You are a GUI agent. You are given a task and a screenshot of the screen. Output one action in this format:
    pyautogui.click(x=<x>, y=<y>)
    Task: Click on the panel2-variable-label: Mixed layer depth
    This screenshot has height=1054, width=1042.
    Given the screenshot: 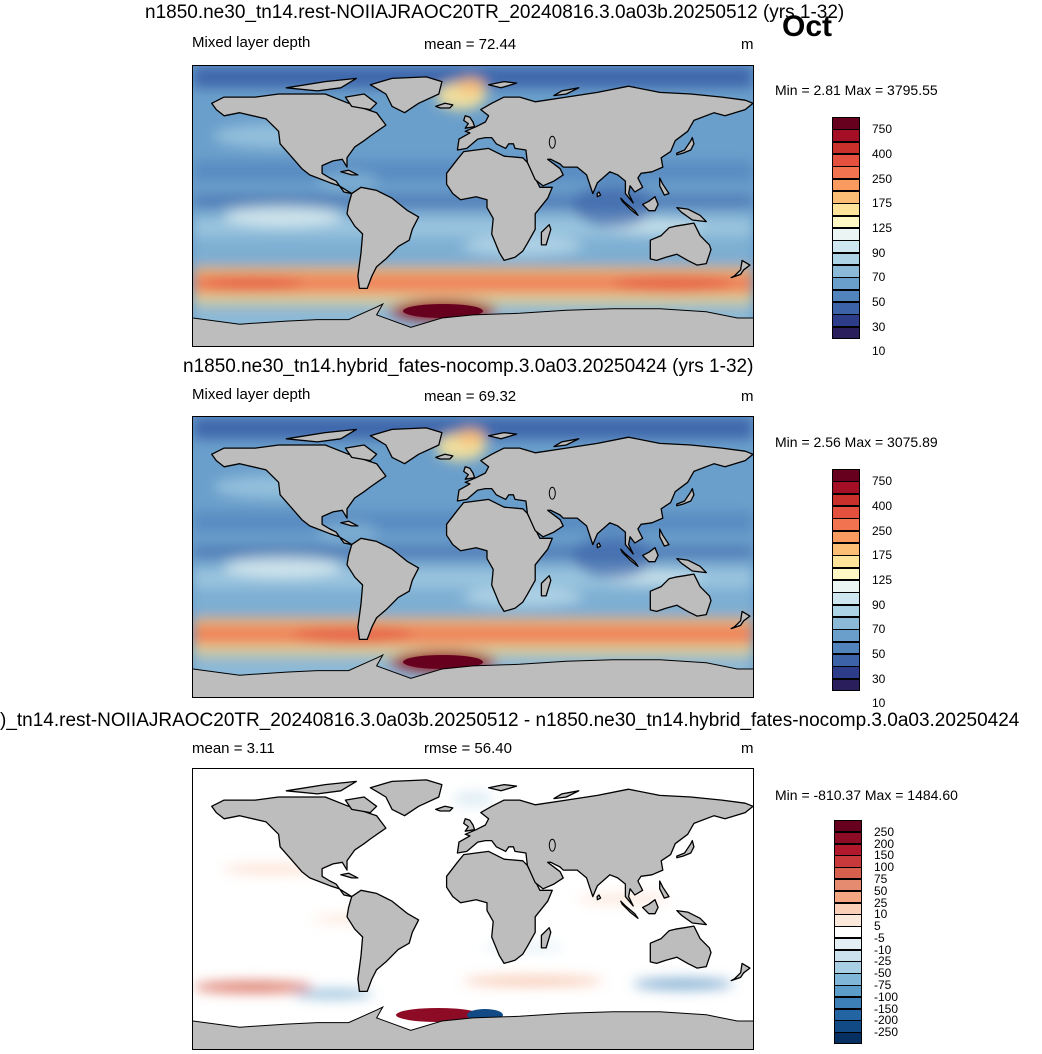 What is the action you would take?
    pyautogui.click(x=251, y=394)
    